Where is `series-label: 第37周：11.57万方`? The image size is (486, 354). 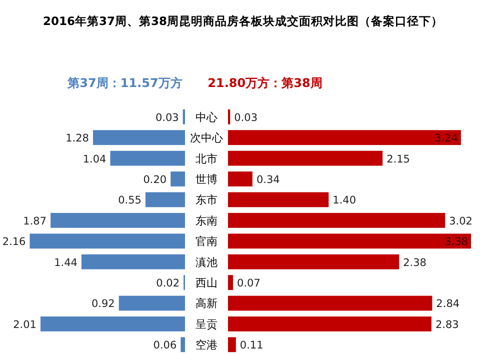
series-label: 第37周：11.57万方 is located at coordinates (124, 83).